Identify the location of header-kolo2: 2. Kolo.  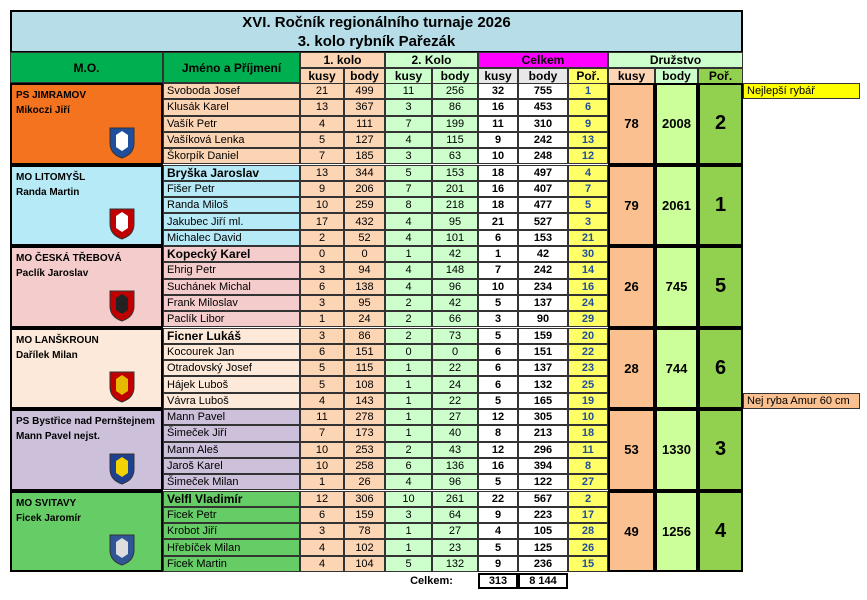
(431, 60).